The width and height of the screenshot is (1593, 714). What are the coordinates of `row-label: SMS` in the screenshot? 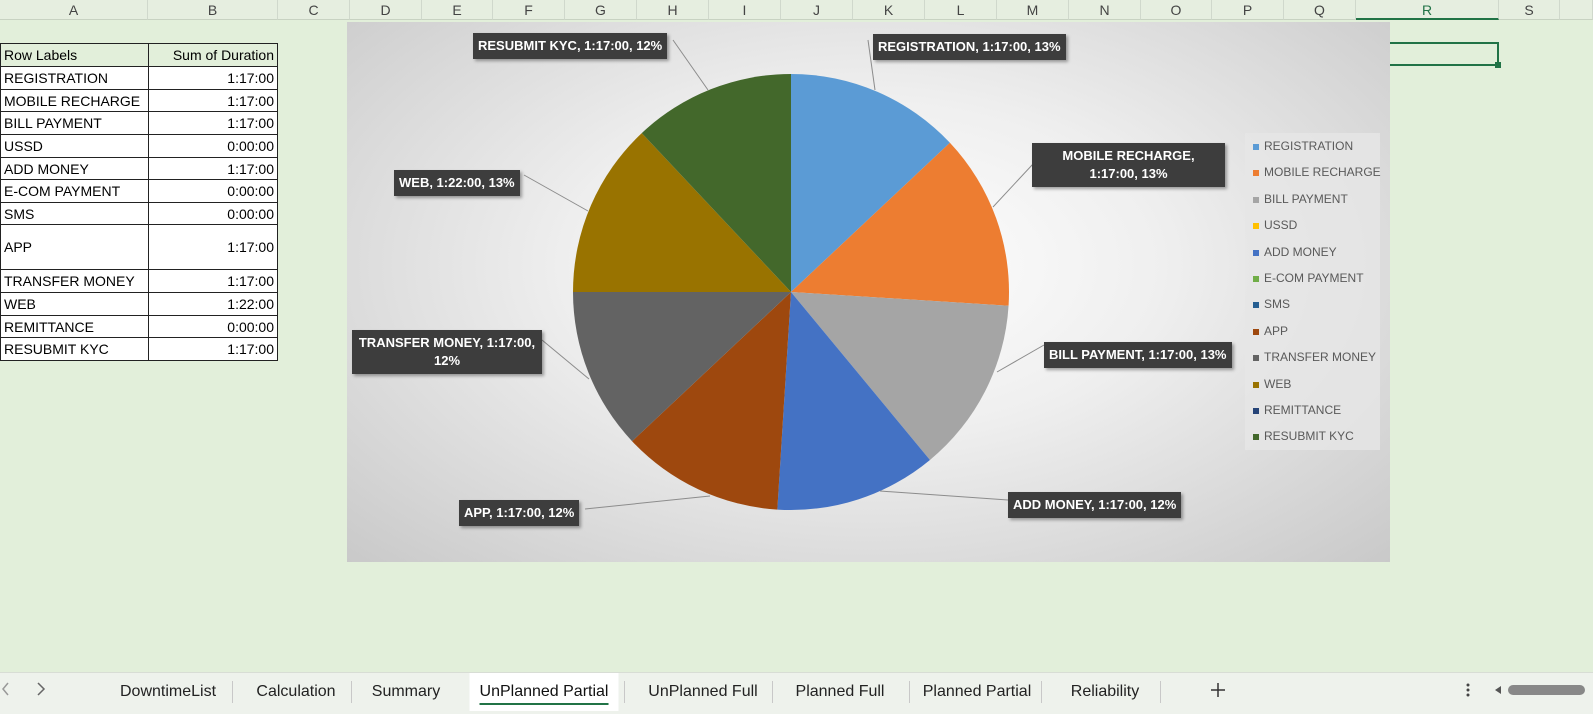 It's located at (74, 213).